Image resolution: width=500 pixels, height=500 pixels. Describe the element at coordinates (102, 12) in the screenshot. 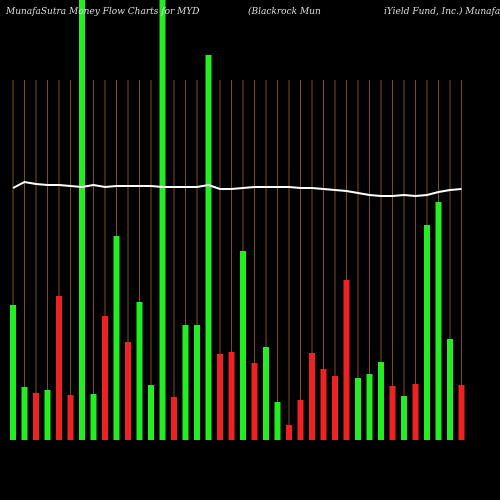

I see `chart-title: MunafaSutra Money Flow Charts for MYD` at that location.